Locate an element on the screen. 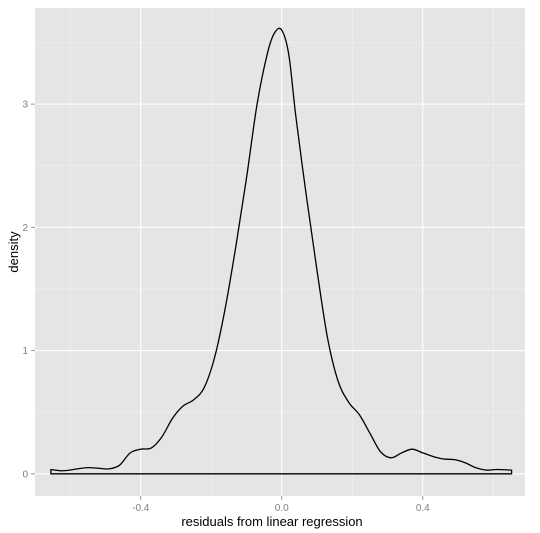 This screenshot has height=533, width=540. x-axis-ticks: -0.4 0.0 0.4 is located at coordinates (281, 505).